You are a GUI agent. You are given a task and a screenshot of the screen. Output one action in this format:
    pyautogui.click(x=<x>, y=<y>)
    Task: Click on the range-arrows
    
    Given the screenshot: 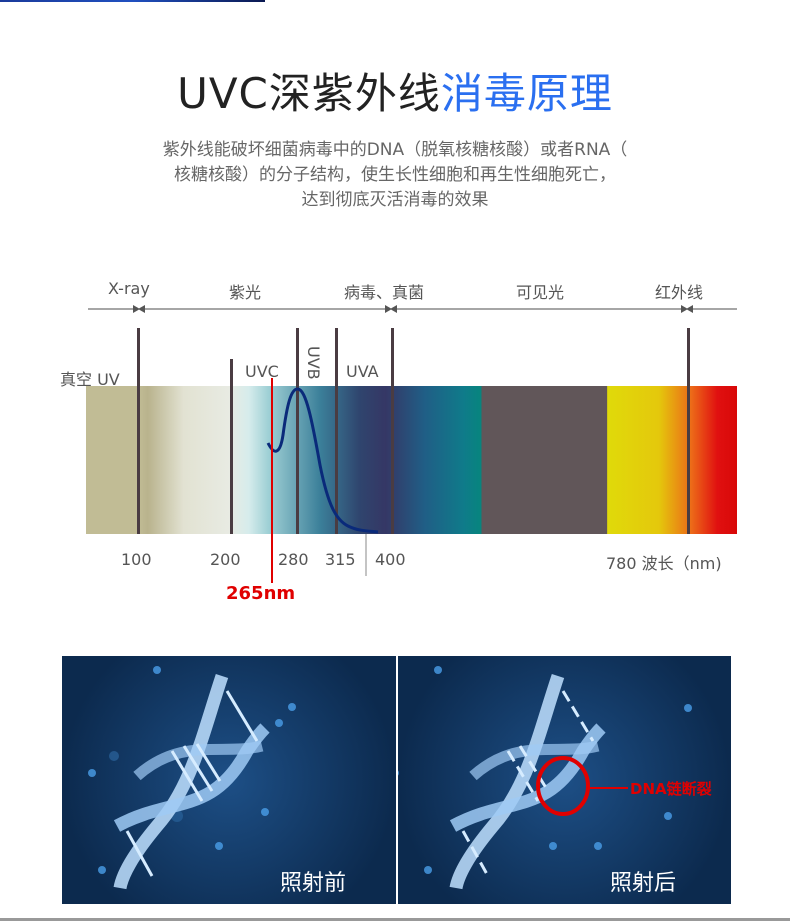 What is the action you would take?
    pyautogui.click(x=412, y=309)
    